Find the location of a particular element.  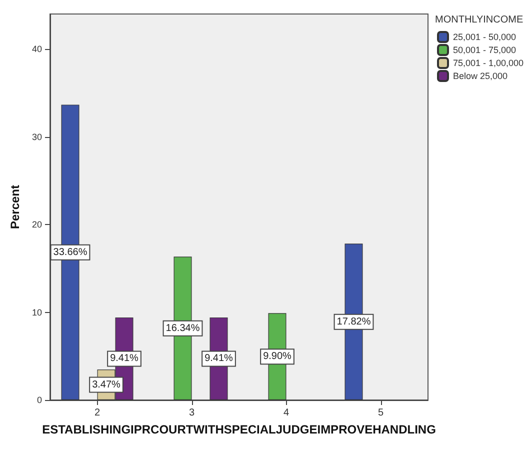

y-tick-label: 0 is located at coordinates (39, 400).